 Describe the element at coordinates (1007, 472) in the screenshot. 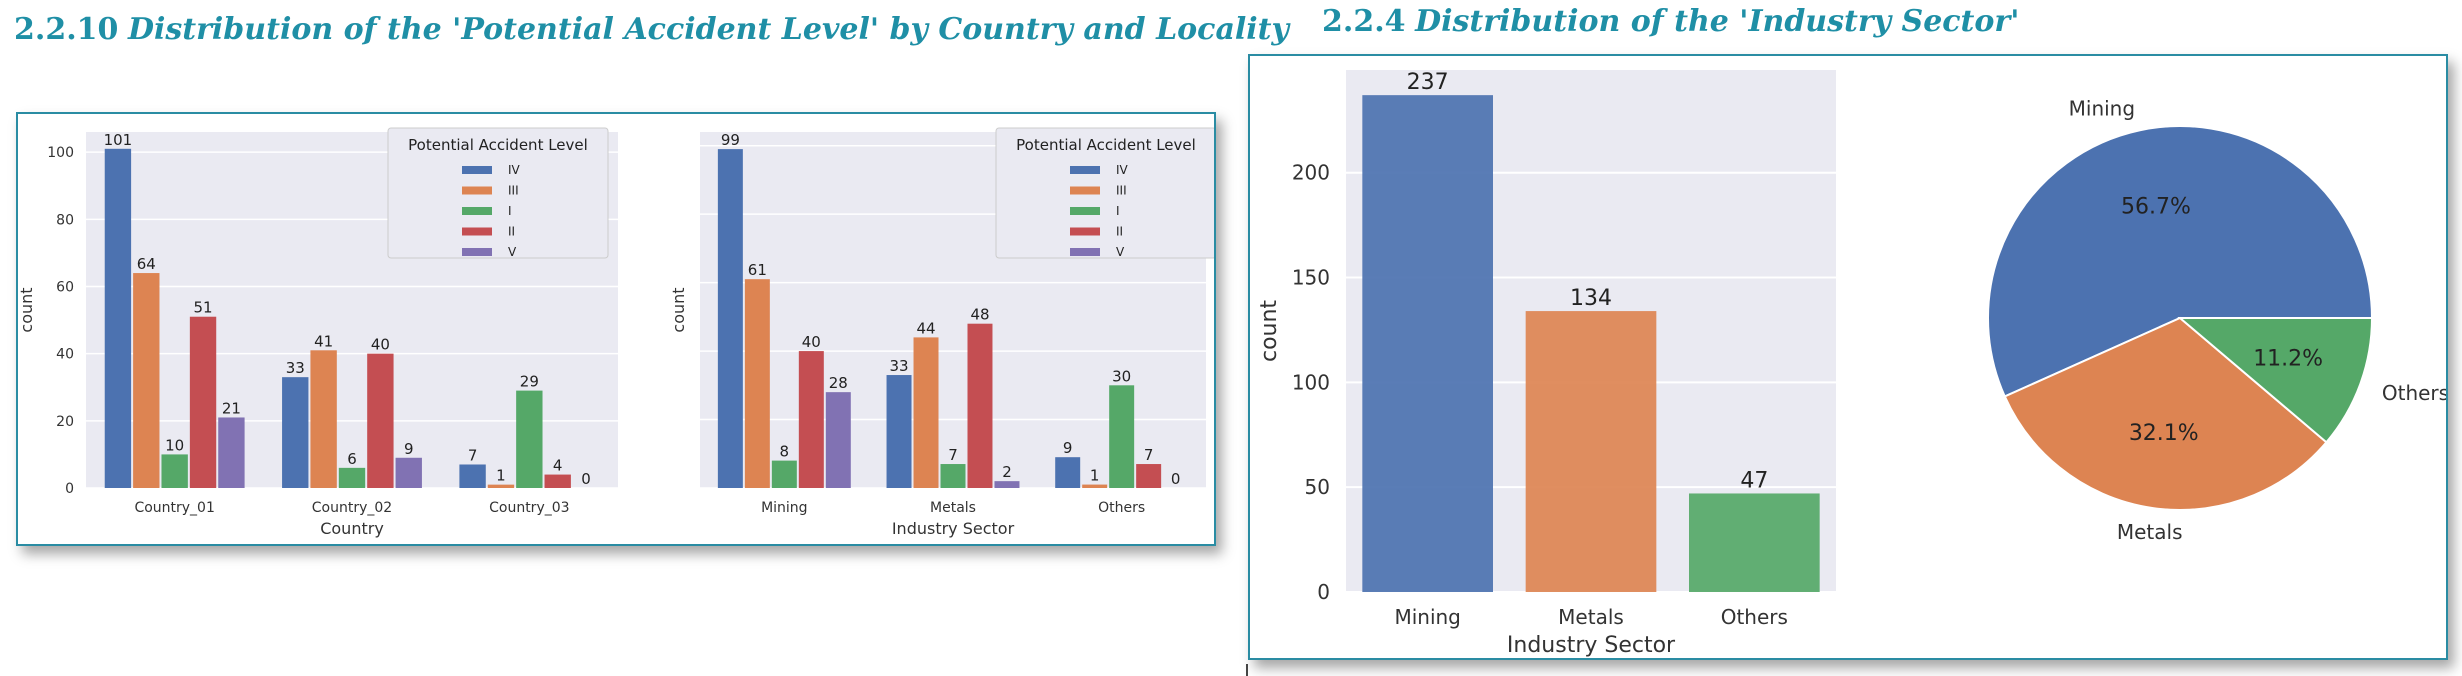

I see `bar-value-label: 2` at that location.